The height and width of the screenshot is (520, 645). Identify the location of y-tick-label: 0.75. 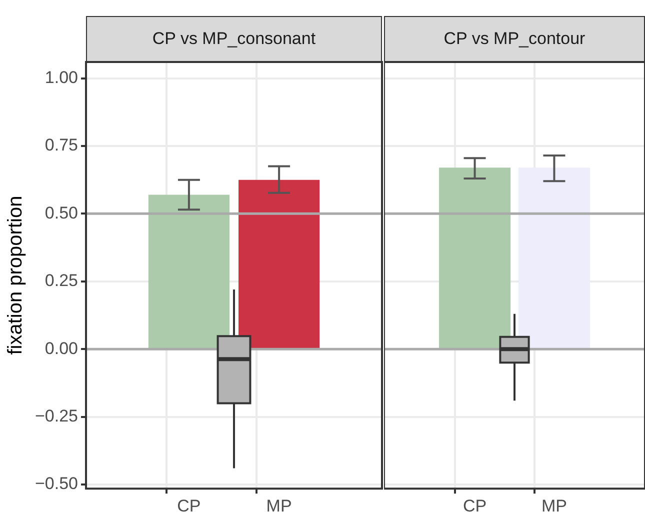
(61, 145).